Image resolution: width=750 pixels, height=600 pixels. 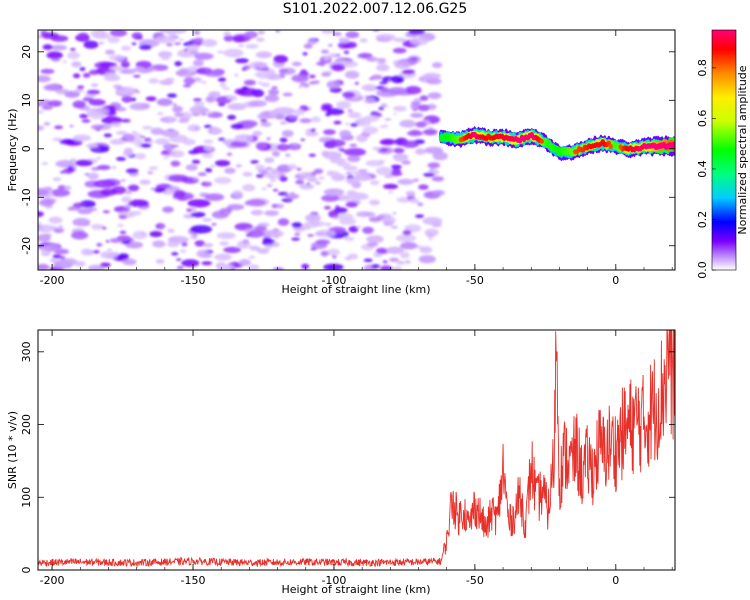 I want to click on signal-ridge-cell, so click(x=541, y=141).